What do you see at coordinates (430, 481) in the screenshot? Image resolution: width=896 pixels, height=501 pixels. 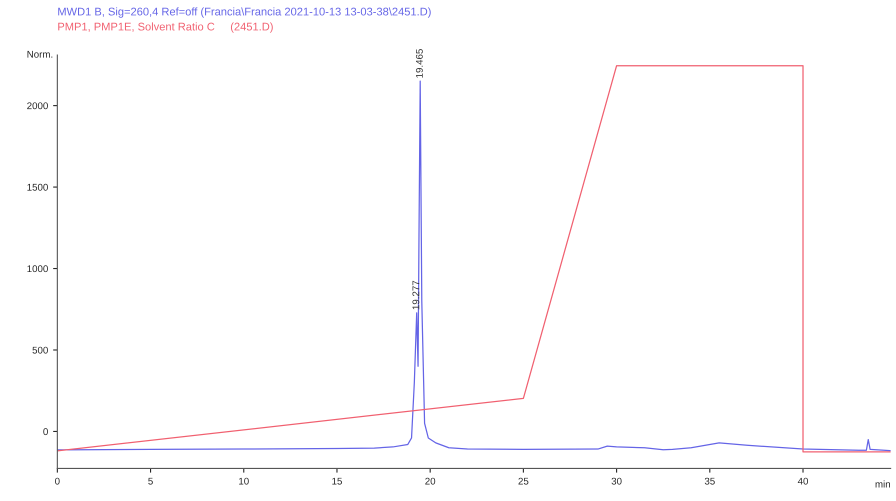 I see `x-tick-label: 20` at bounding box center [430, 481].